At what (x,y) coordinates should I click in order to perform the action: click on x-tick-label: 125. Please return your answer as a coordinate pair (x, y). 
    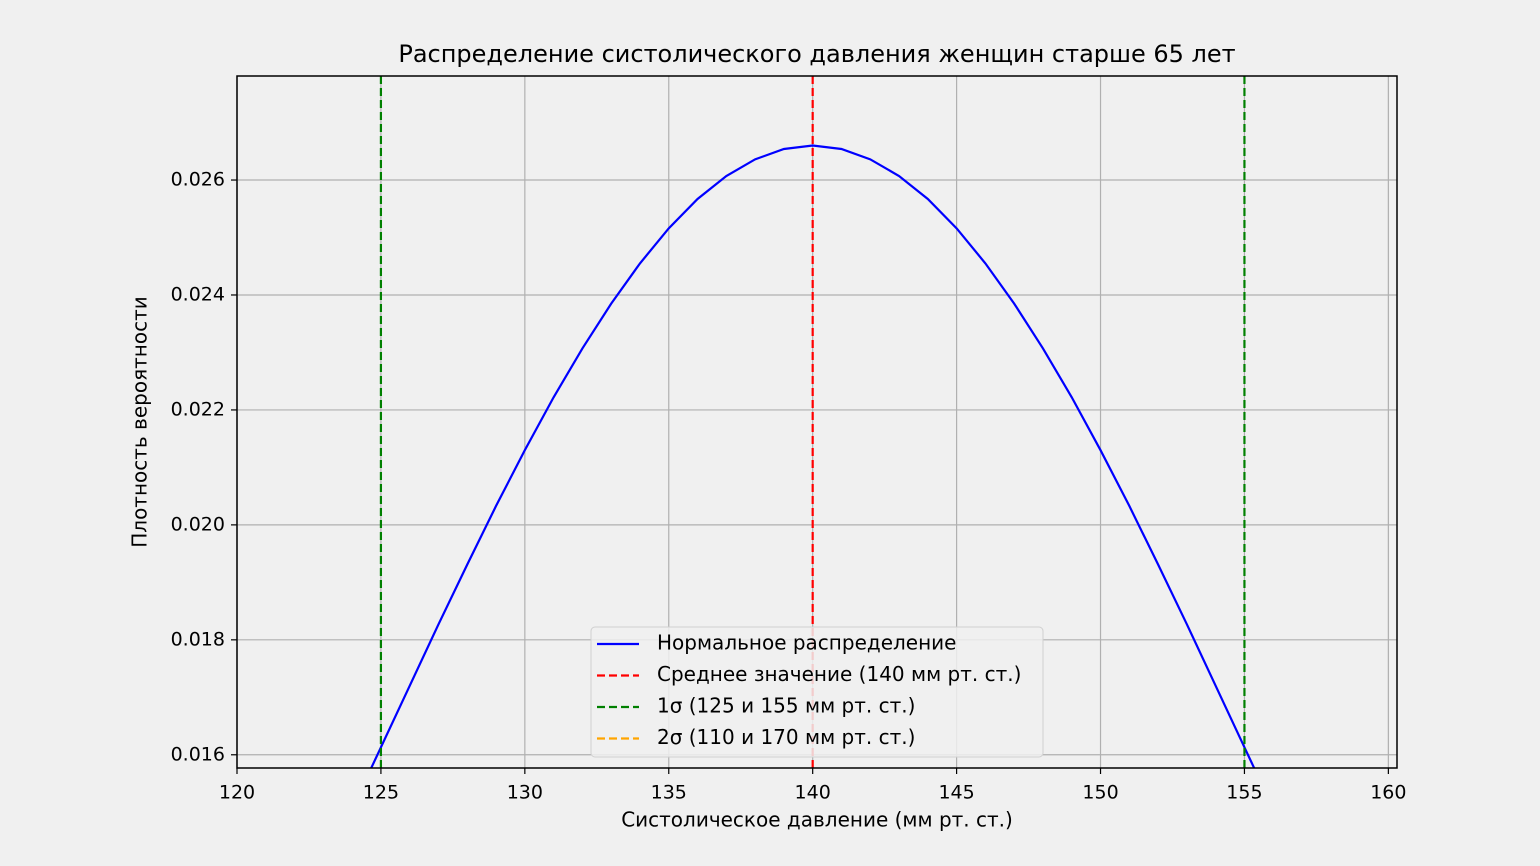
    Looking at the image, I should click on (381, 793).